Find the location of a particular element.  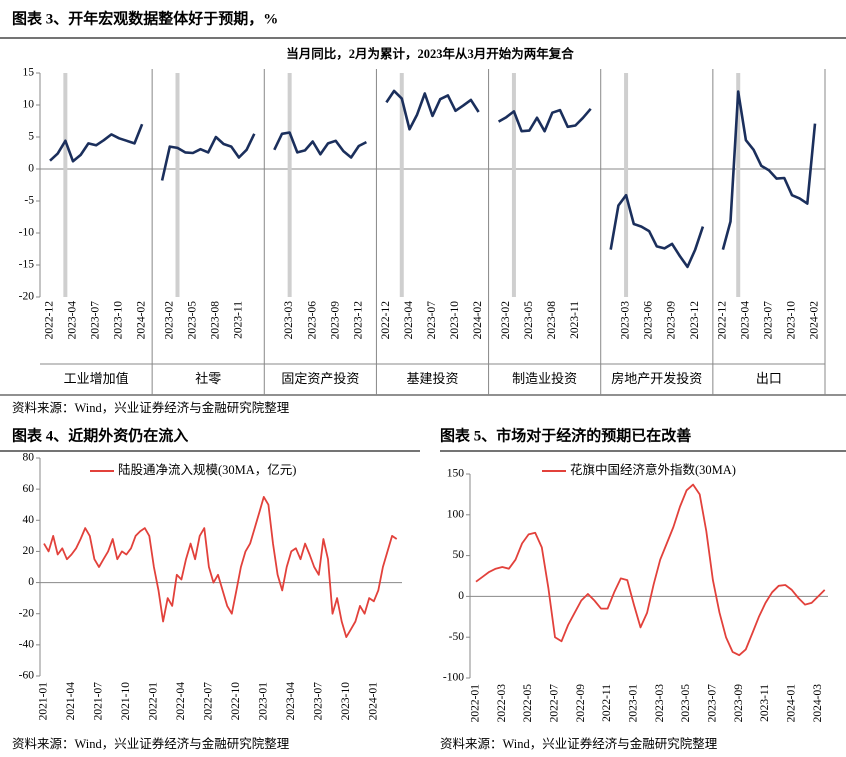

y-tick-label: -10 is located at coordinates (27, 233).